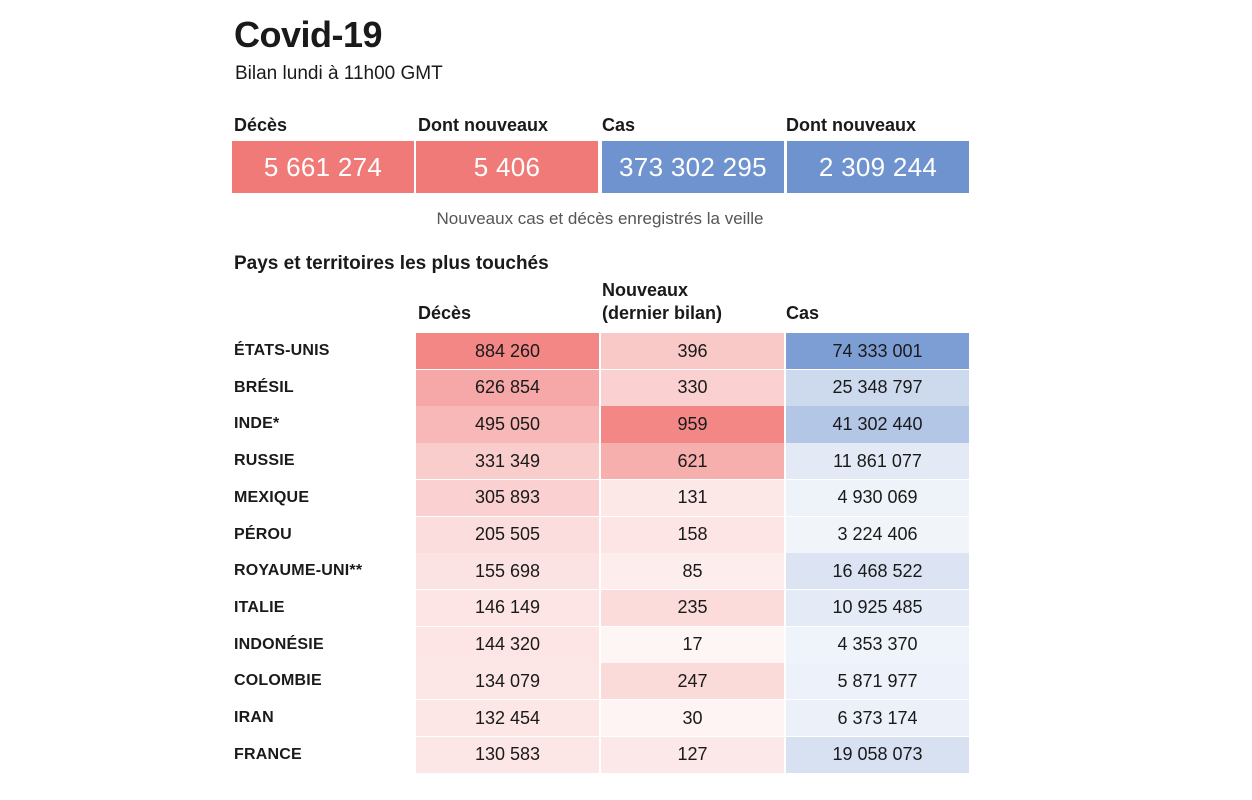 The width and height of the screenshot is (1252, 800). What do you see at coordinates (507, 497) in the screenshot?
I see `cell-deaths: 305 893` at bounding box center [507, 497].